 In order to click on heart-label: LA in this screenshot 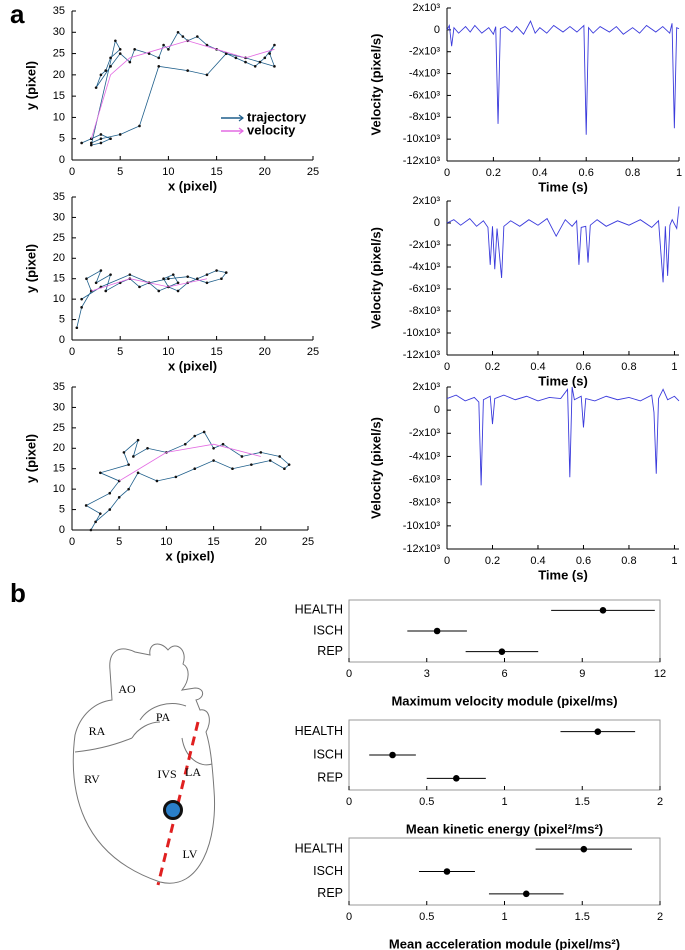, I will do `click(193, 772)`.